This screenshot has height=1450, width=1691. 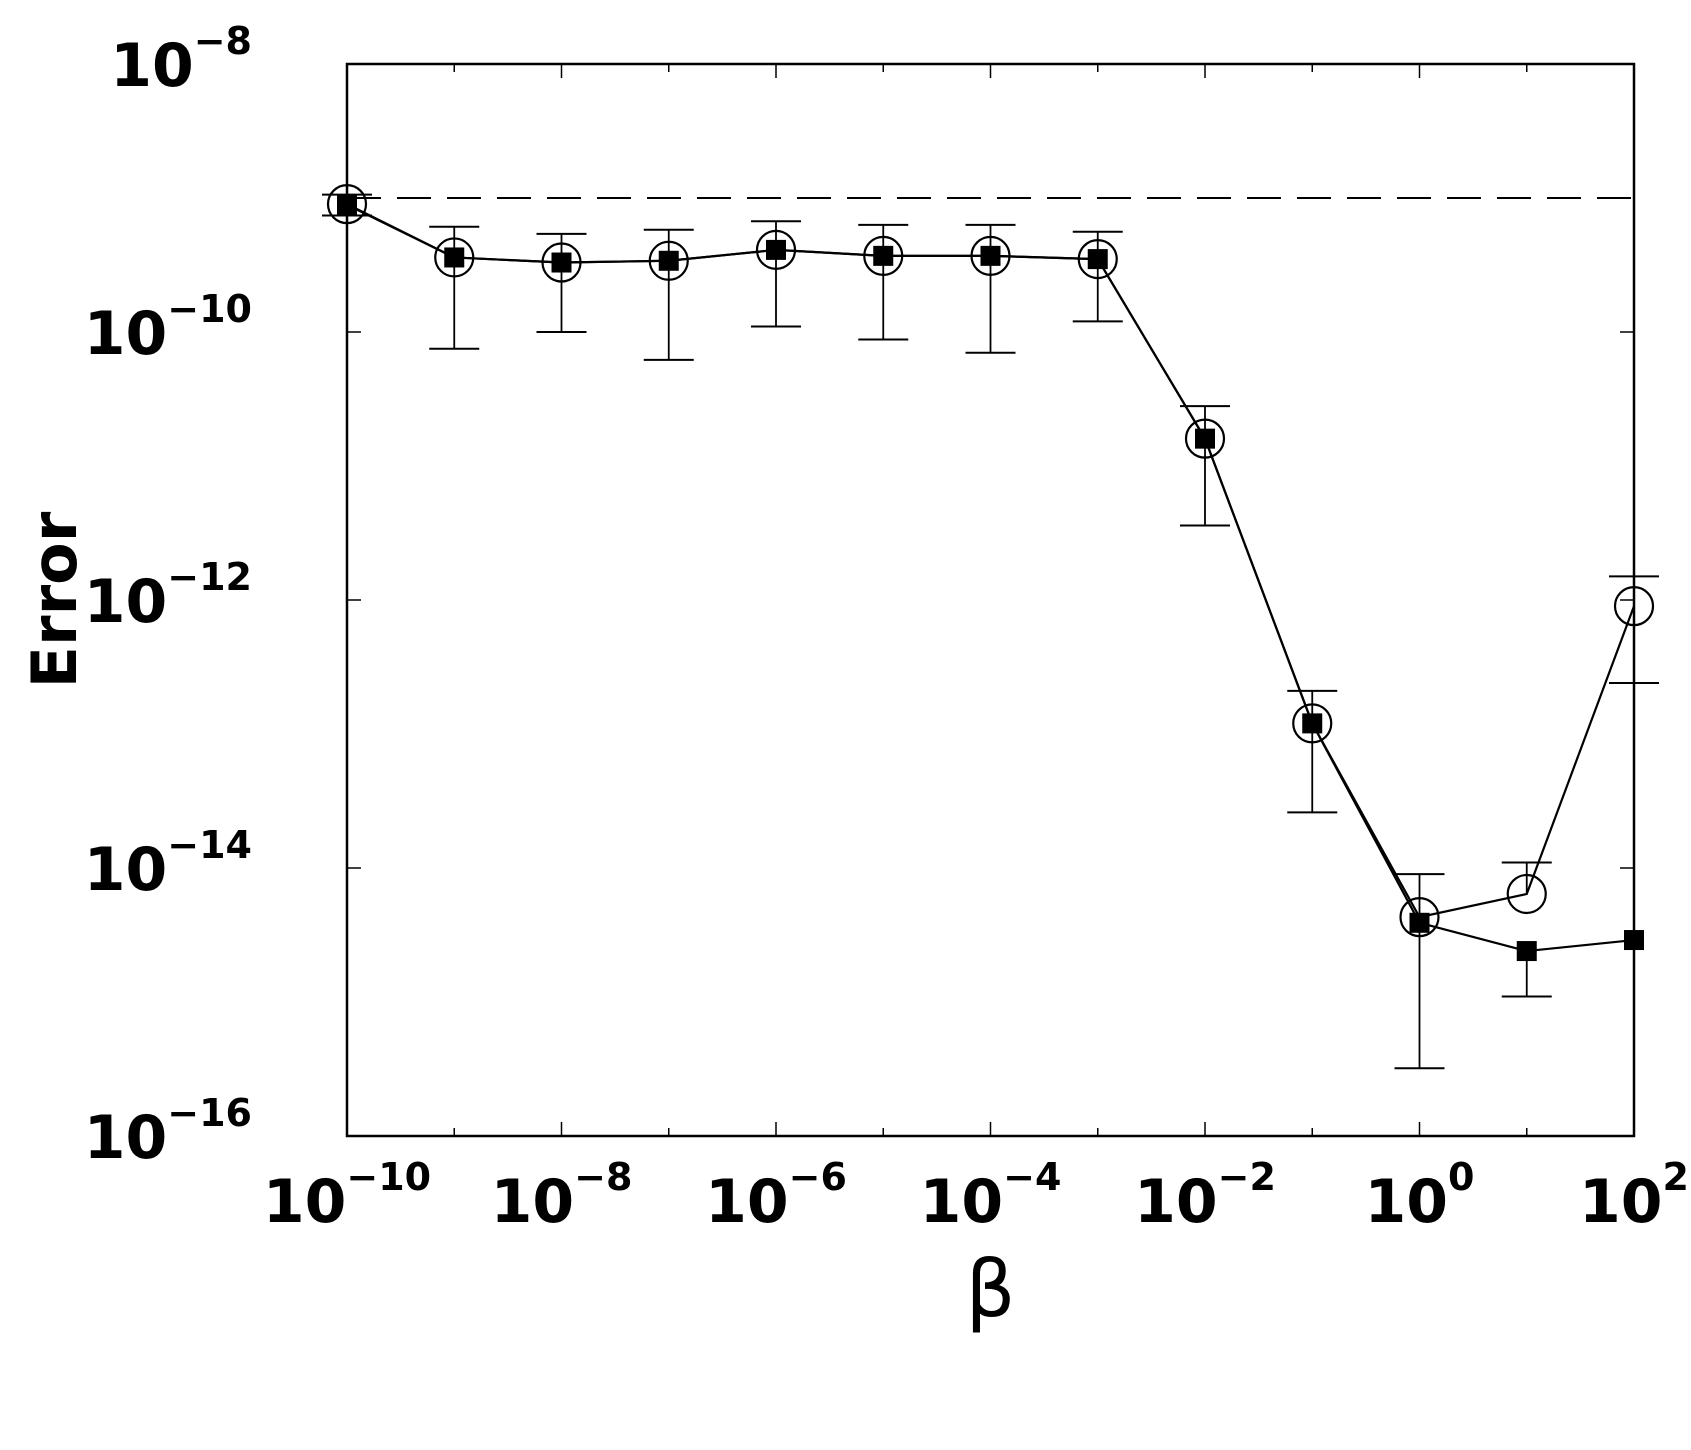 What do you see at coordinates (168, 328) in the screenshot?
I see `y-tick-label: 10−10` at bounding box center [168, 328].